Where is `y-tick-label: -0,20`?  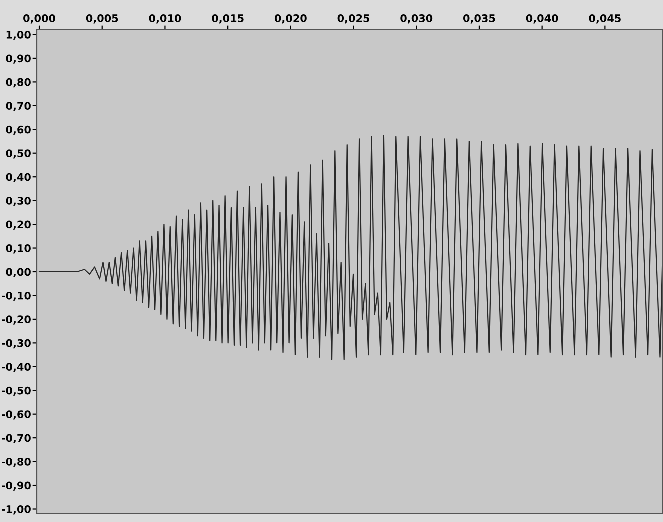
y-tick-label: -0,20 is located at coordinates (16, 320).